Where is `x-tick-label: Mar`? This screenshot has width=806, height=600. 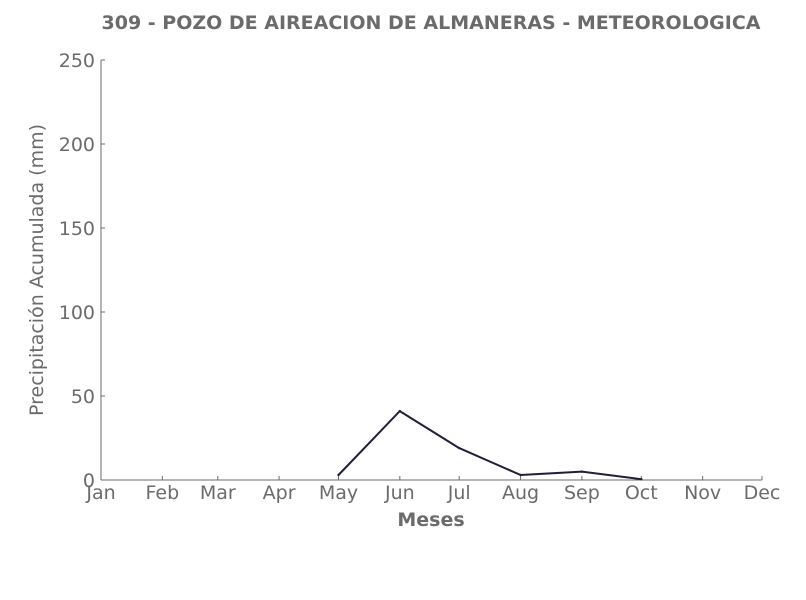
x-tick-label: Mar is located at coordinates (218, 493).